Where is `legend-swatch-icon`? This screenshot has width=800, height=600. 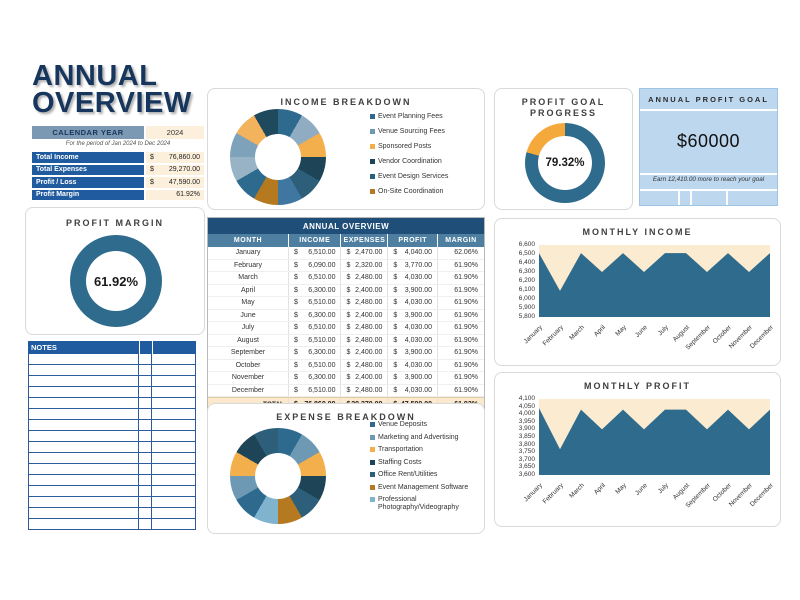 legend-swatch-icon is located at coordinates (372, 437).